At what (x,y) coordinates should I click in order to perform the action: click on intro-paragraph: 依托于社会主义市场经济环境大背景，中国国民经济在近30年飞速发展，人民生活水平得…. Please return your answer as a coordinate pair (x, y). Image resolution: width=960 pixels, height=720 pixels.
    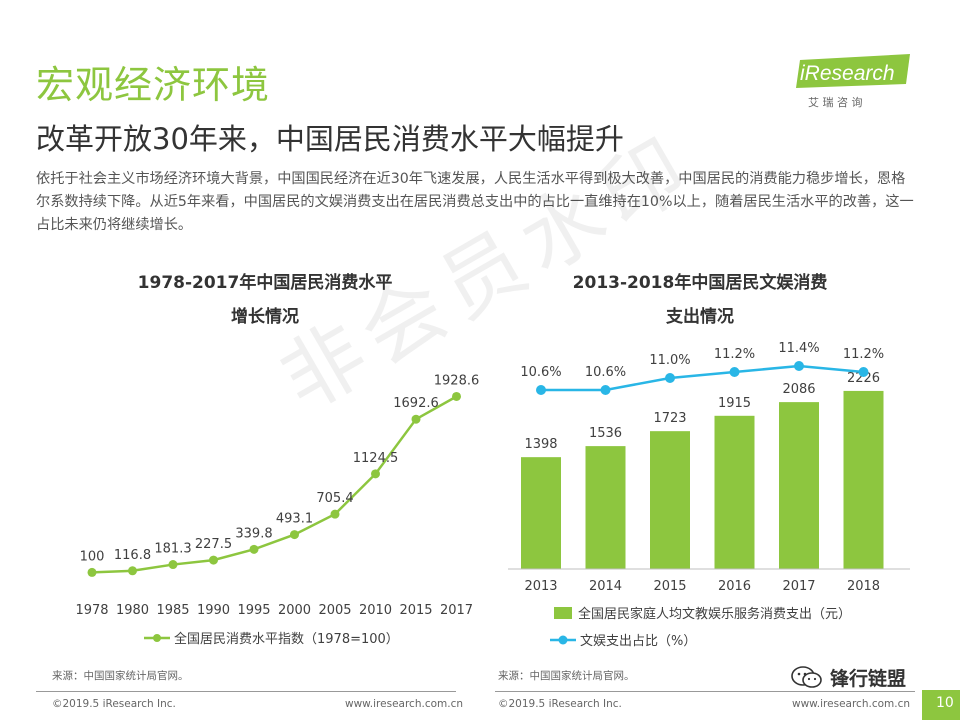
    Looking at the image, I should click on (475, 202).